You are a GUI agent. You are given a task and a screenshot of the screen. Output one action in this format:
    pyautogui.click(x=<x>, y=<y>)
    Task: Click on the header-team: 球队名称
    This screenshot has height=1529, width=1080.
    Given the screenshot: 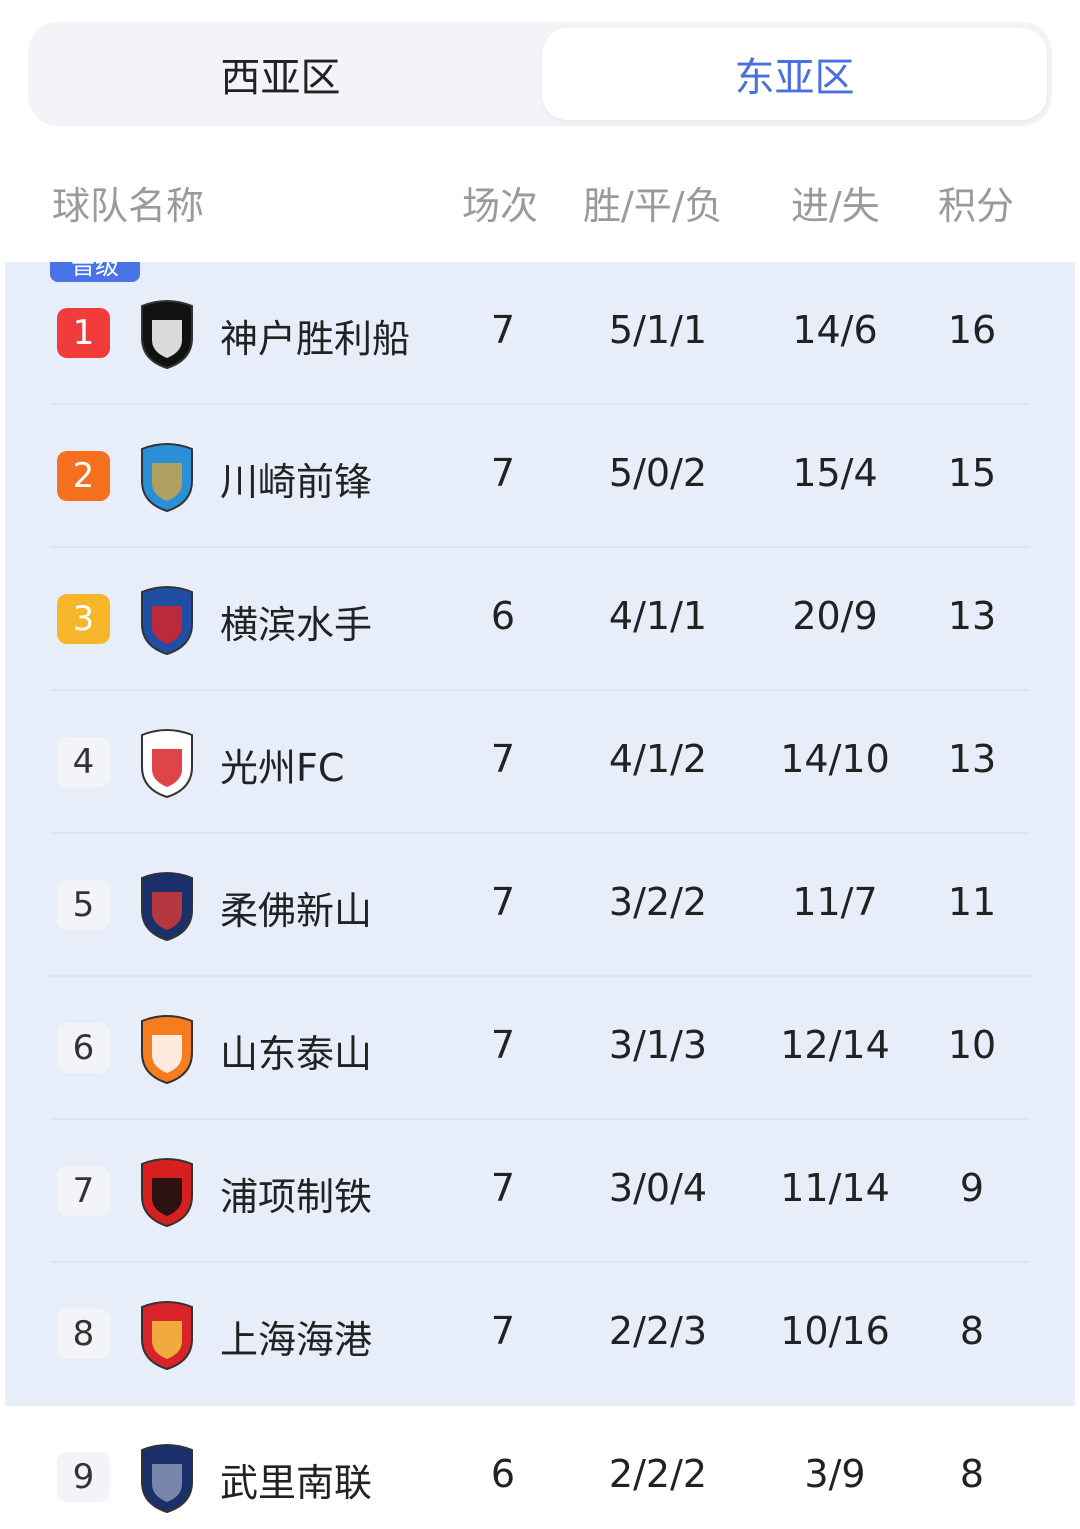 What is the action you would take?
    pyautogui.click(x=128, y=206)
    